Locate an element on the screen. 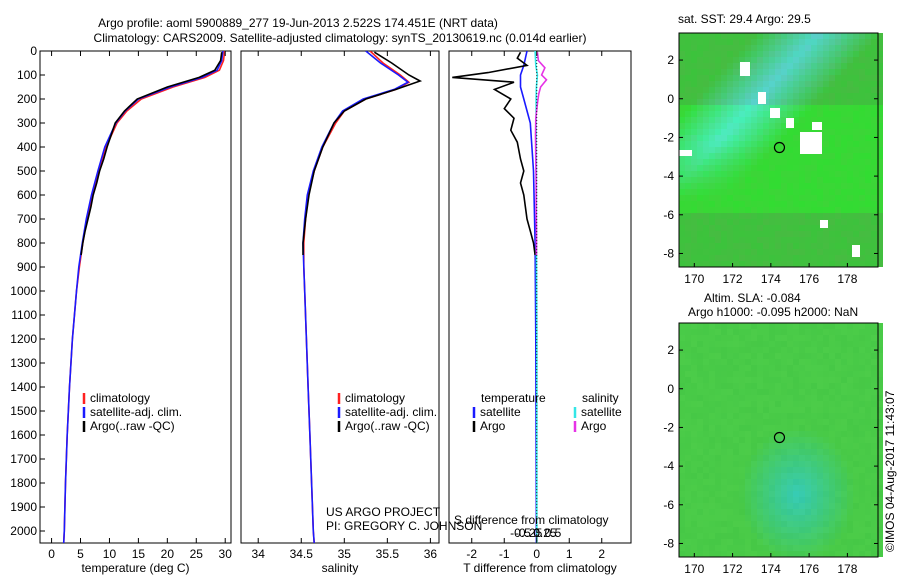 This screenshot has width=900, height=580. x-tick-label: 34.5 is located at coordinates (302, 554).